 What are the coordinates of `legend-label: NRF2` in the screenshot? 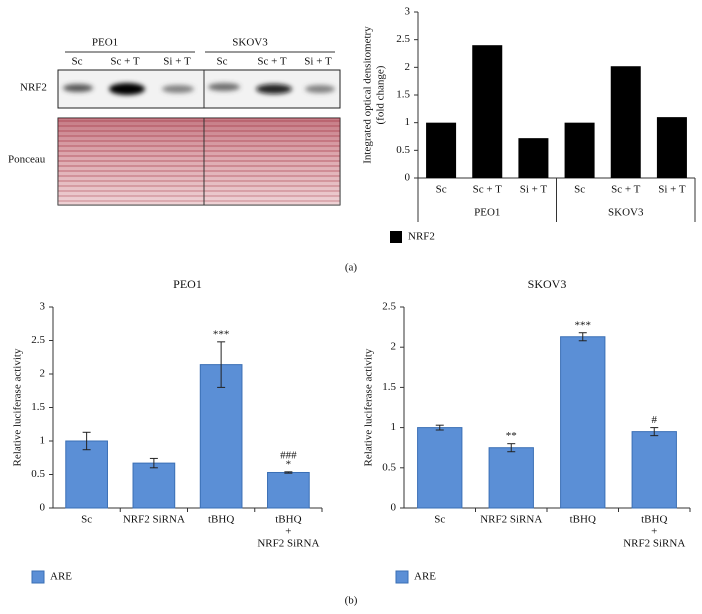 It's located at (421, 237).